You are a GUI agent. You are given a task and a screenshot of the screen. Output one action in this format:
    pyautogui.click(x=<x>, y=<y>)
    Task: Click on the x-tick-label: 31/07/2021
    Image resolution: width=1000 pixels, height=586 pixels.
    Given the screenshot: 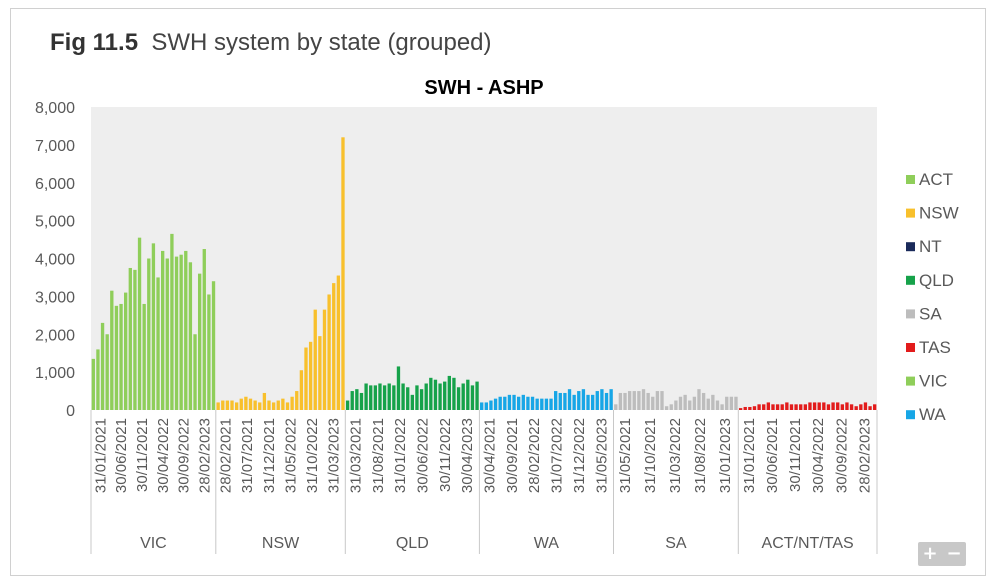 What is the action you would take?
    pyautogui.click(x=247, y=455)
    